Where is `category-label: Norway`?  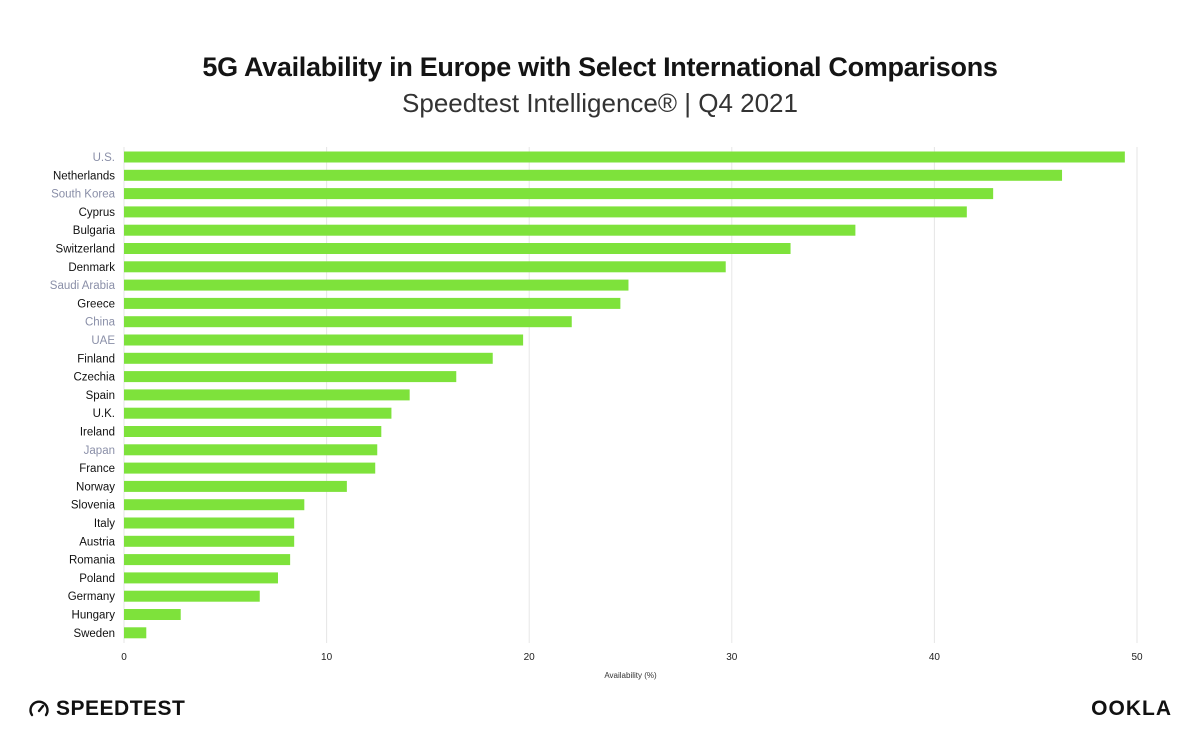 category-label: Norway is located at coordinates (95, 487).